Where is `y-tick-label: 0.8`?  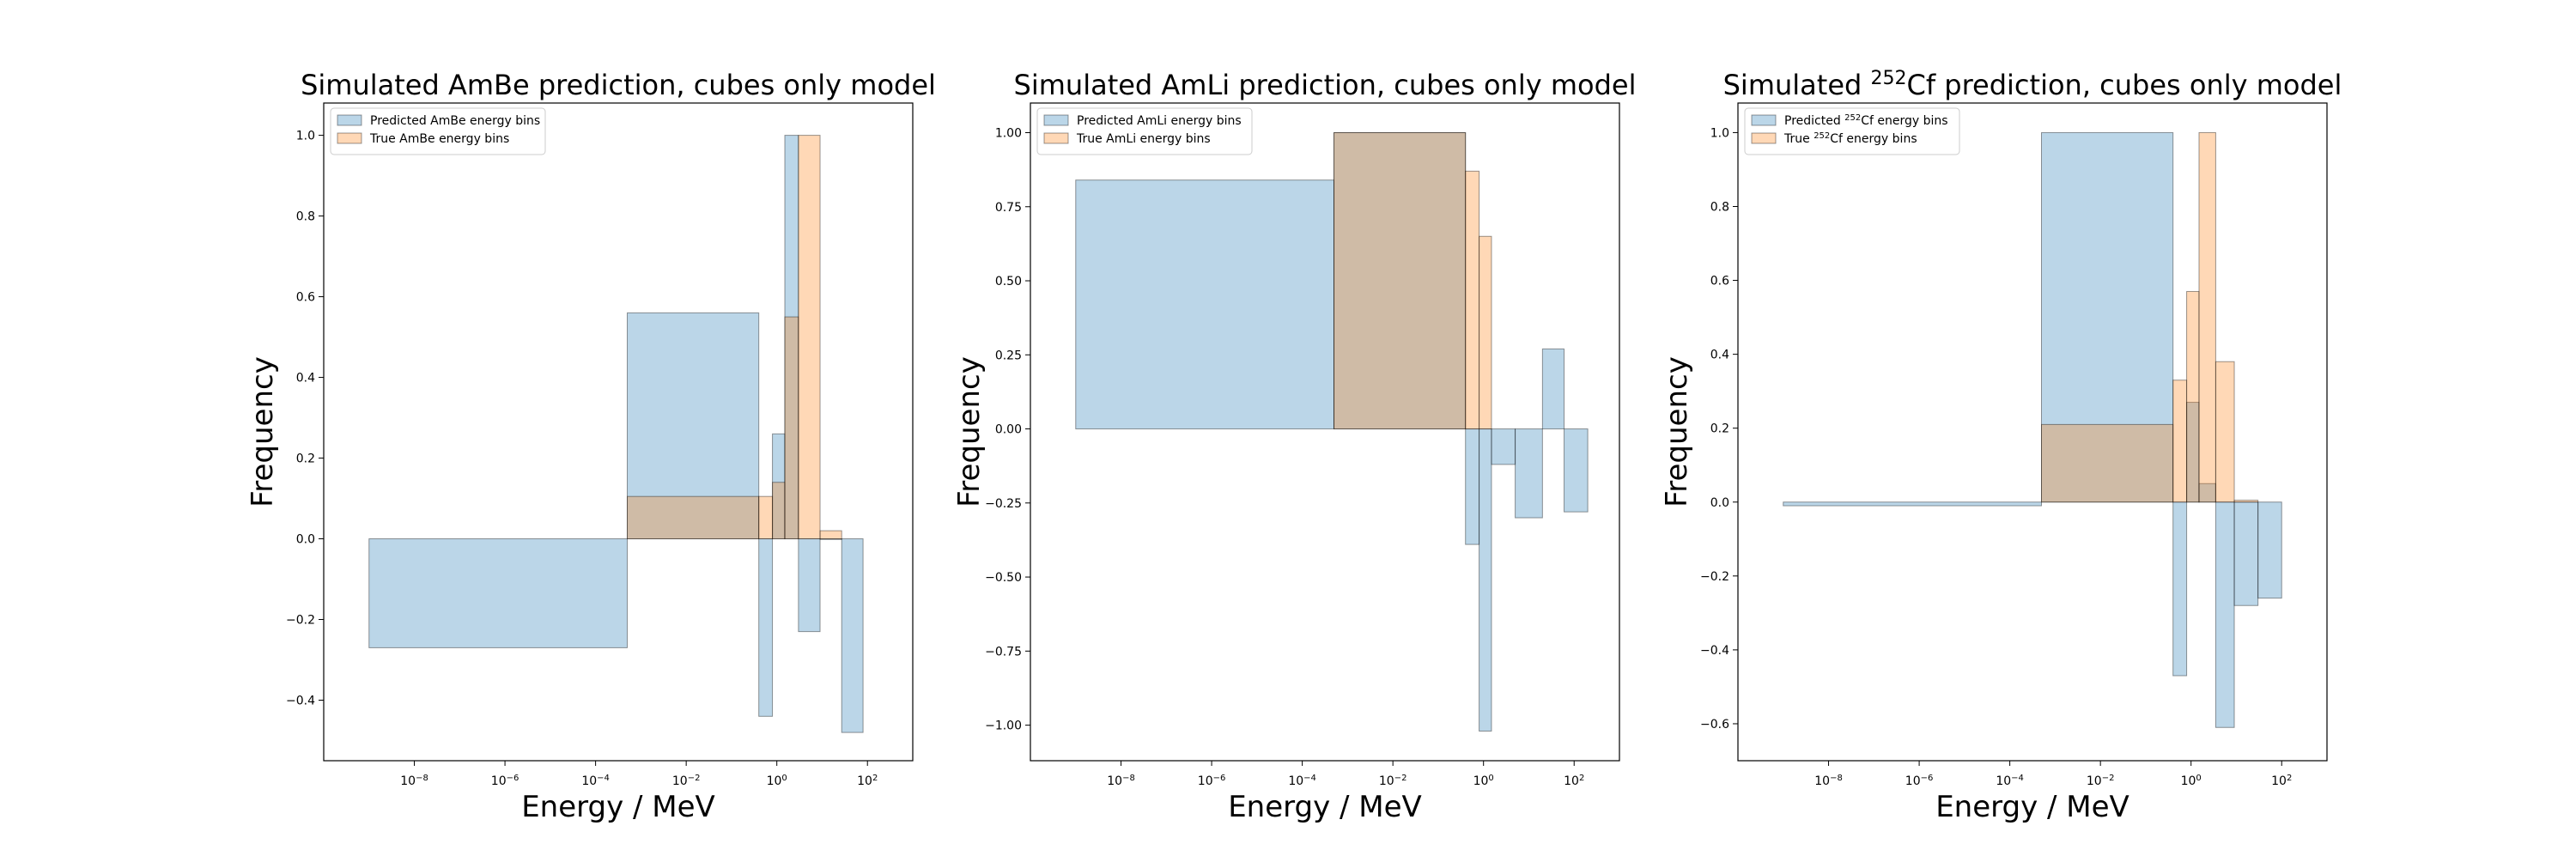
y-tick-label: 0.8 is located at coordinates (1719, 207).